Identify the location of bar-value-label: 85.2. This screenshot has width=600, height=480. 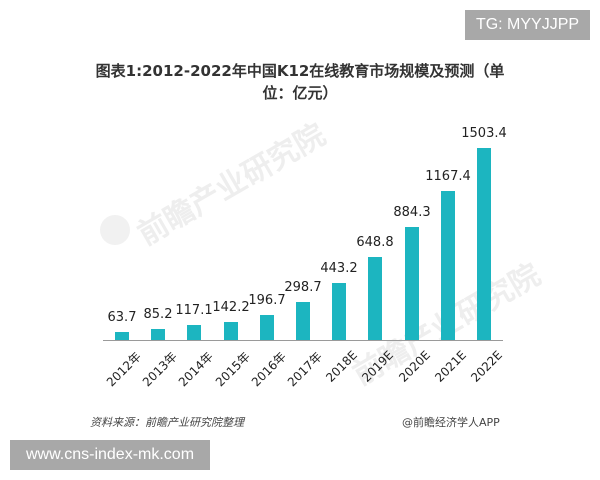
(158, 314).